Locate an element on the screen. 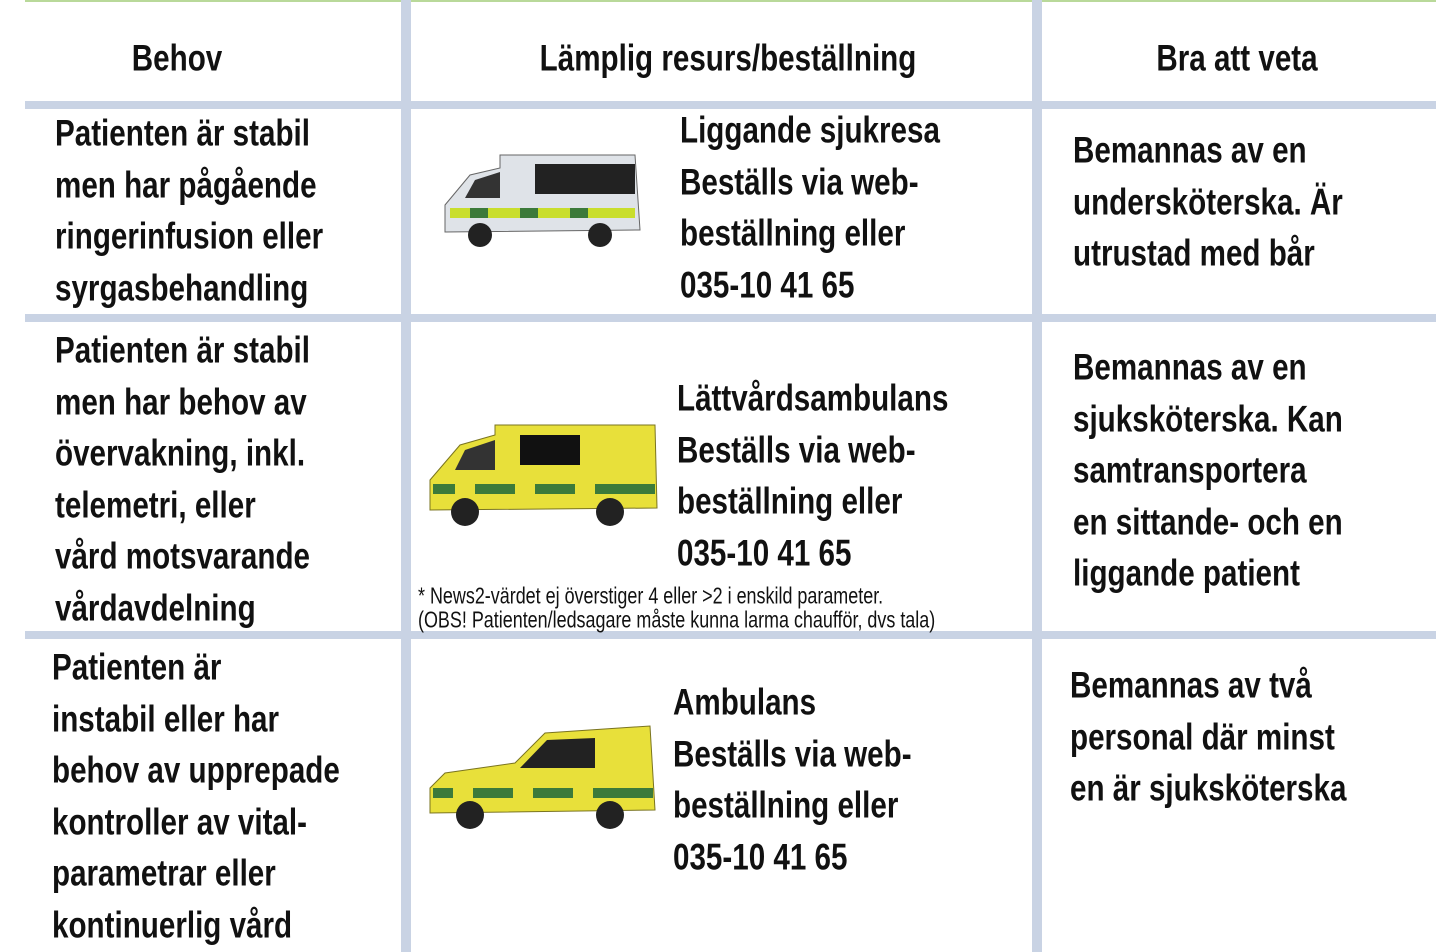 Image resolution: width=1436 pixels, height=952 pixels. info-line: Bemannas av två is located at coordinates (1191, 685).